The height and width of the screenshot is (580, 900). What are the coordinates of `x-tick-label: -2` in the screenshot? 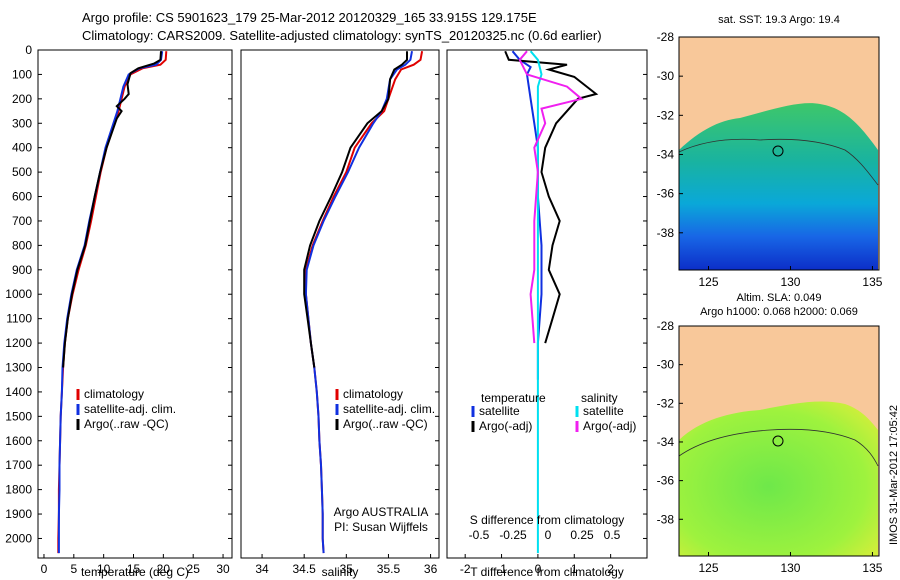 It's located at (465, 569).